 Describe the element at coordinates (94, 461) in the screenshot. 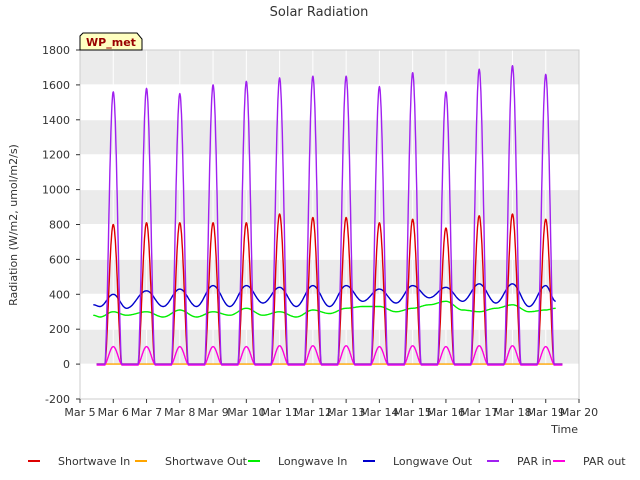

I see `legend-label-shortwave-in: Shortwave In` at that location.